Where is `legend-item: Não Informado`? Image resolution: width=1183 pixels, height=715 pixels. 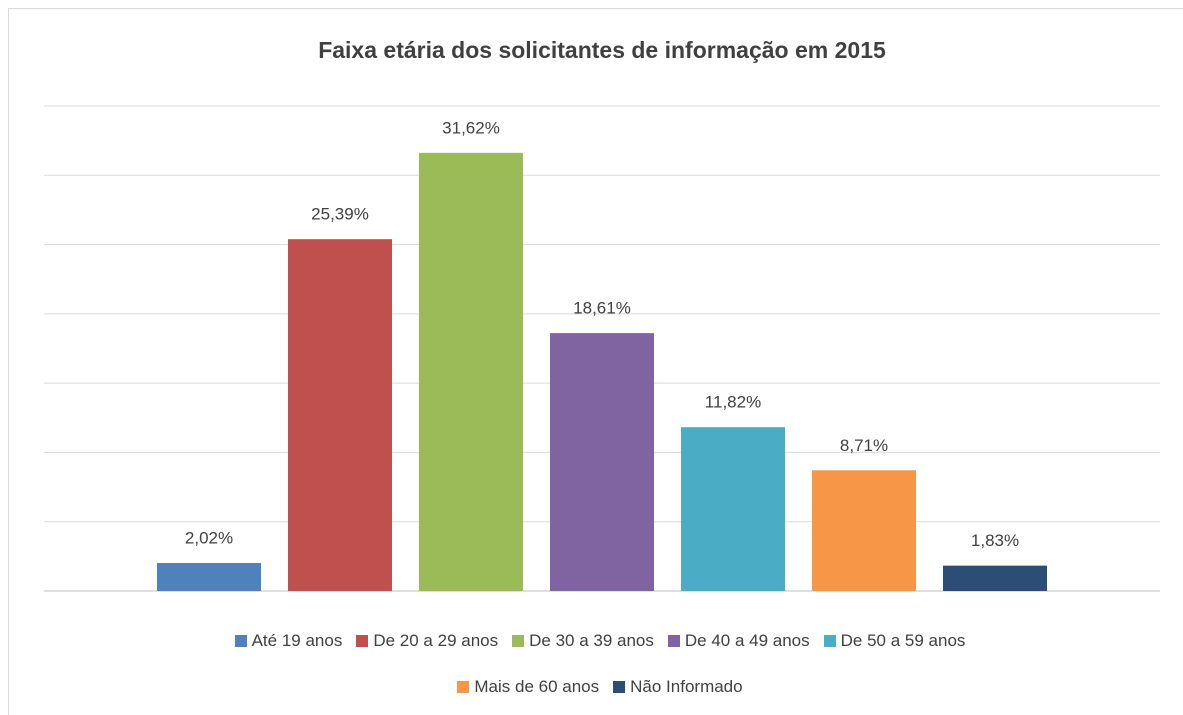 legend-item: Não Informado is located at coordinates (678, 687).